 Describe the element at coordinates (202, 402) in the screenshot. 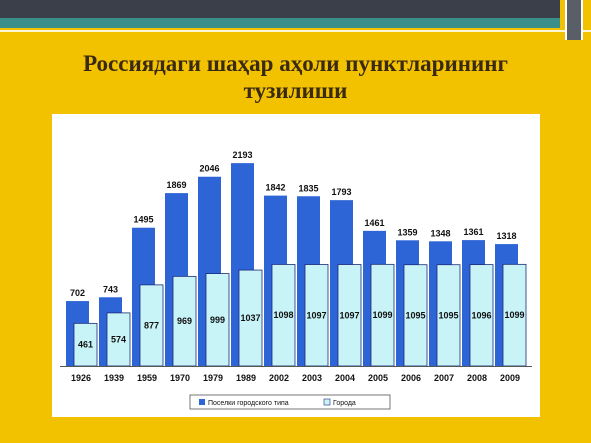

I see `legend-swatch-poselki` at that location.